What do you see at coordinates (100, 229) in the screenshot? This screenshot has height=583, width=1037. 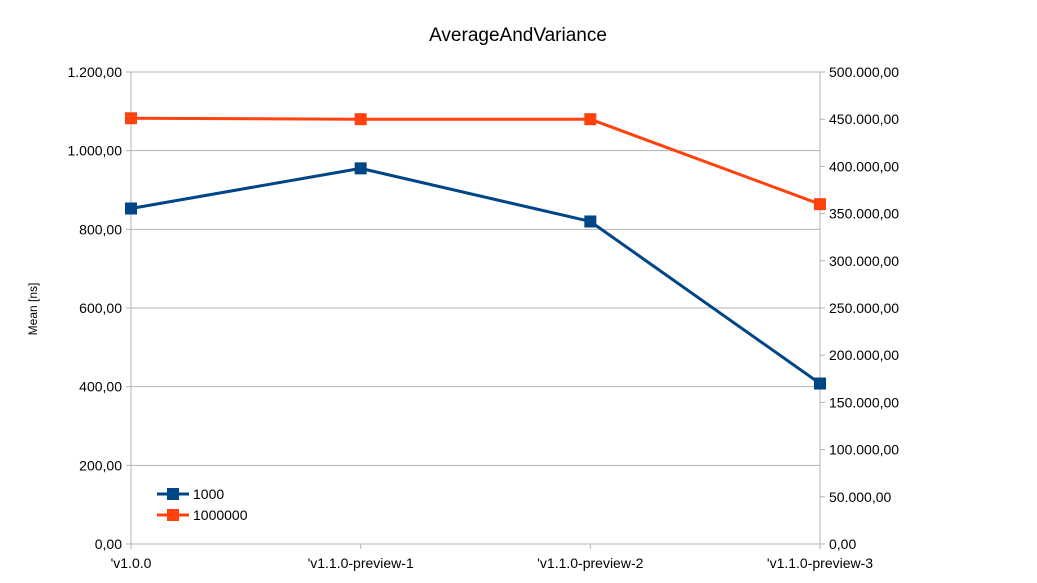 I see `left-tick-label: 800,00` at bounding box center [100, 229].